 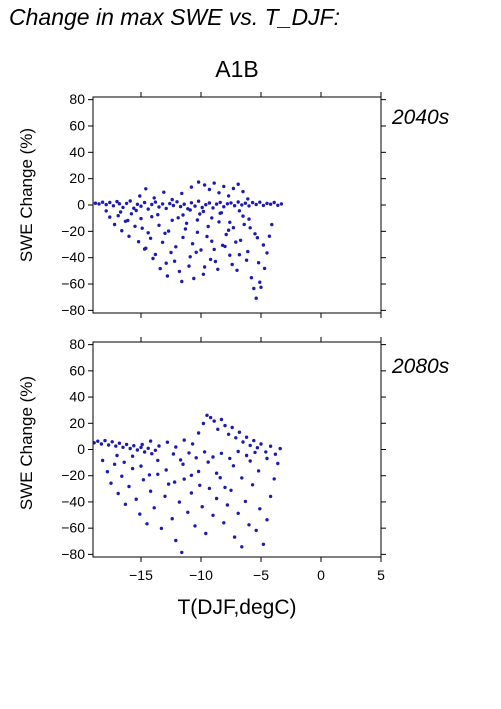 What do you see at coordinates (201, 575) in the screenshot?
I see `x-tick-label: −10` at bounding box center [201, 575].